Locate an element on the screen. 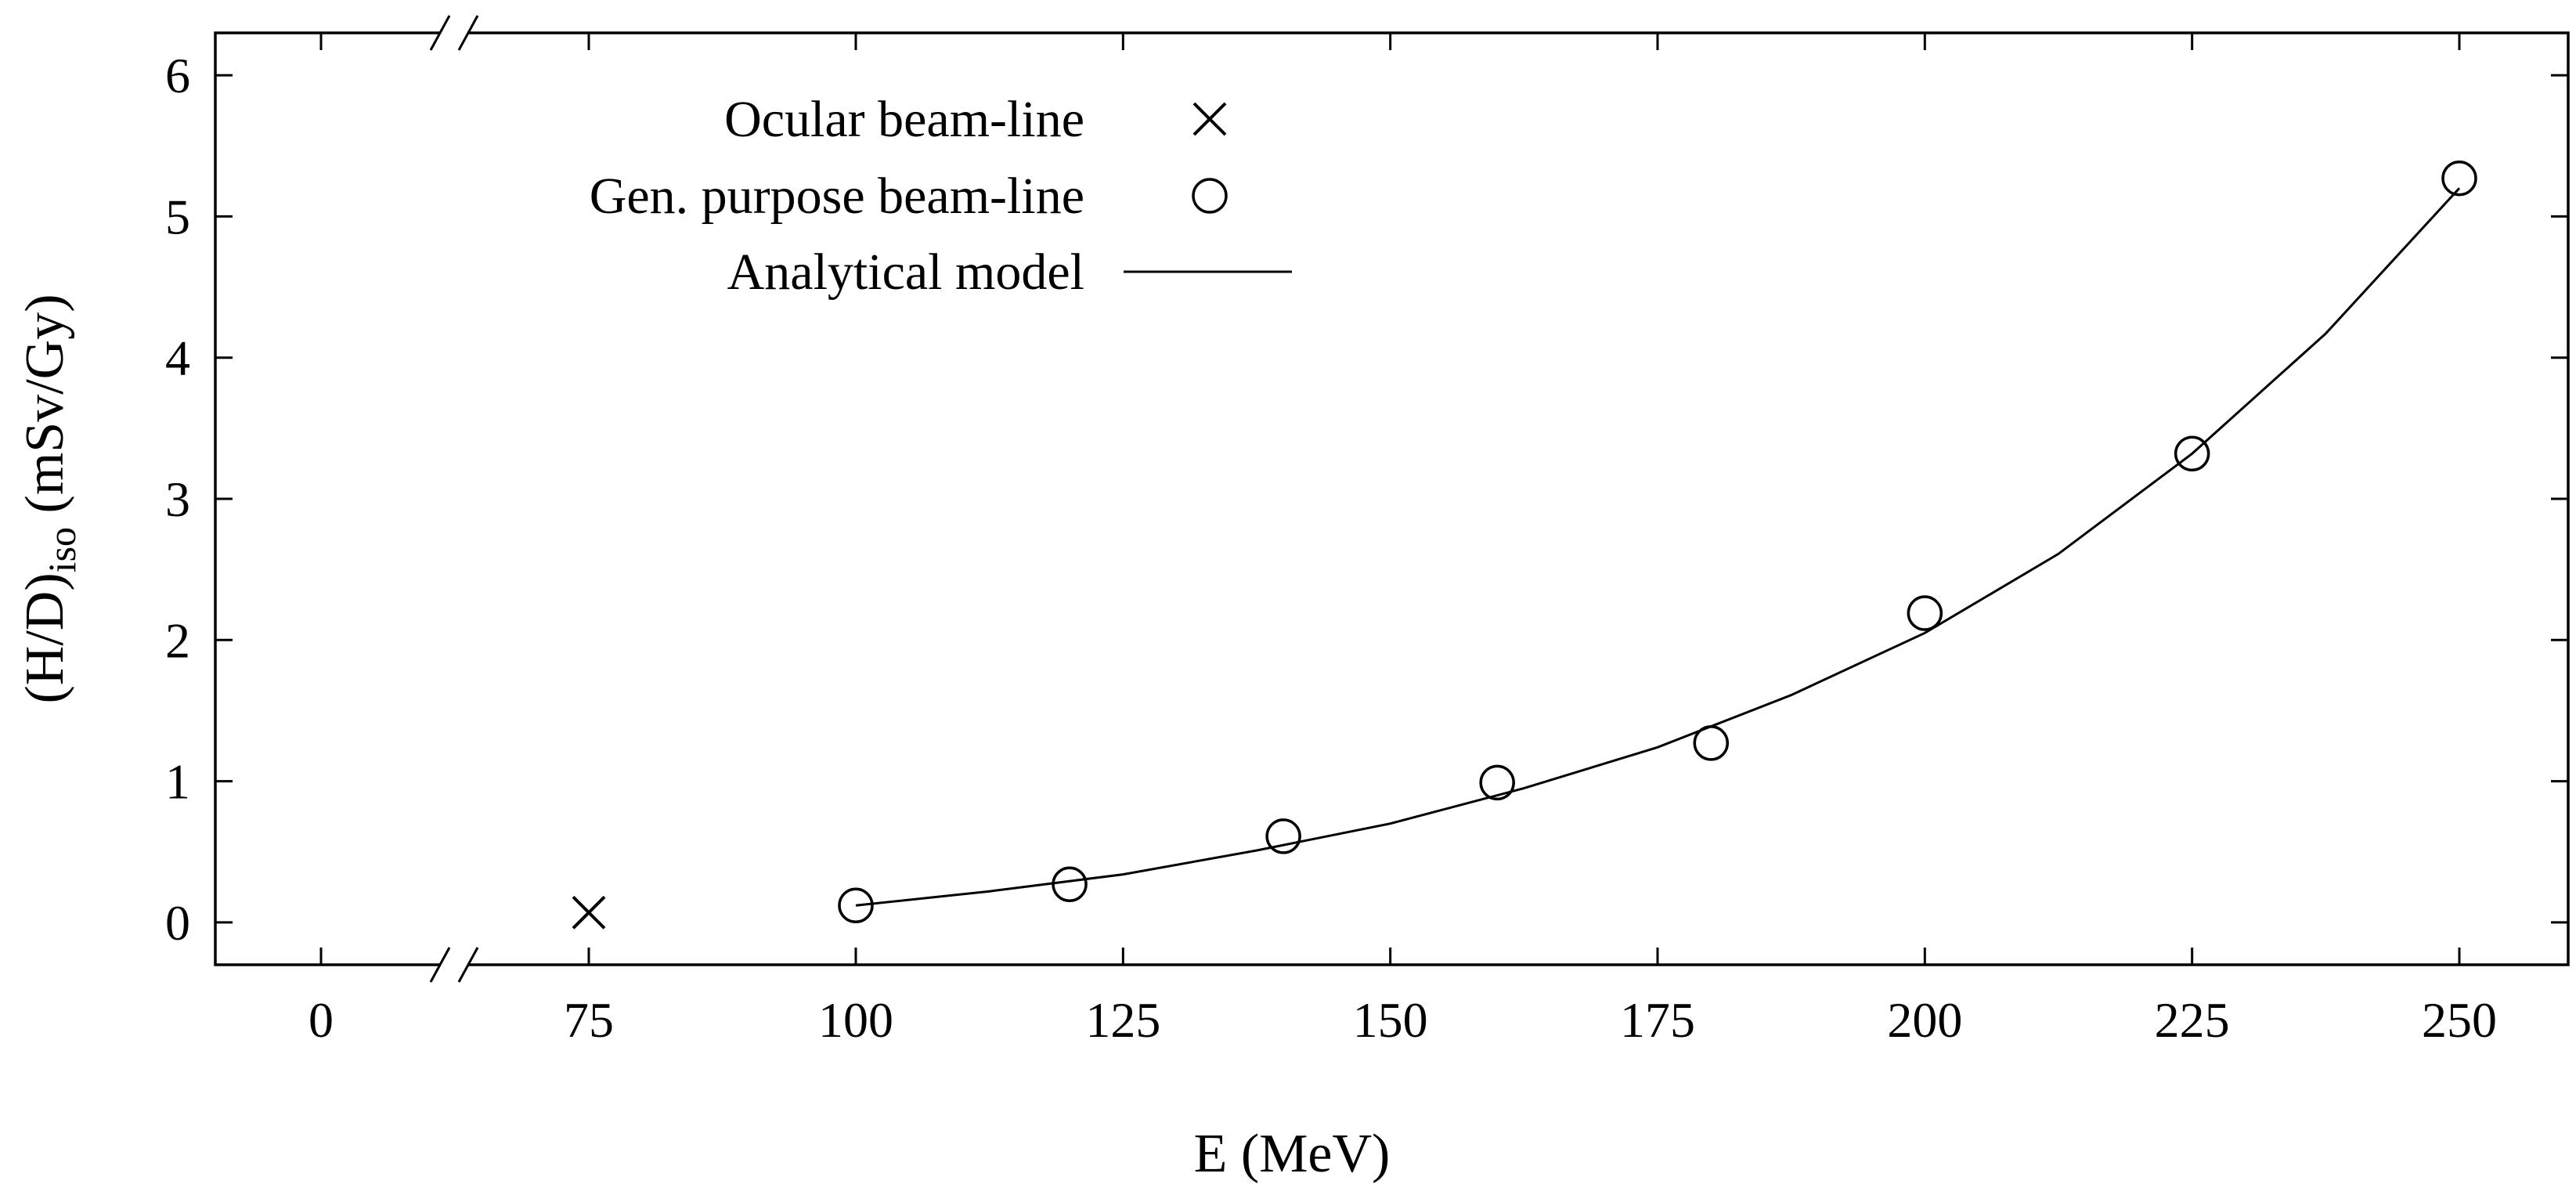 The height and width of the screenshot is (1195, 2576). axis-break is located at coordinates (454, 499).